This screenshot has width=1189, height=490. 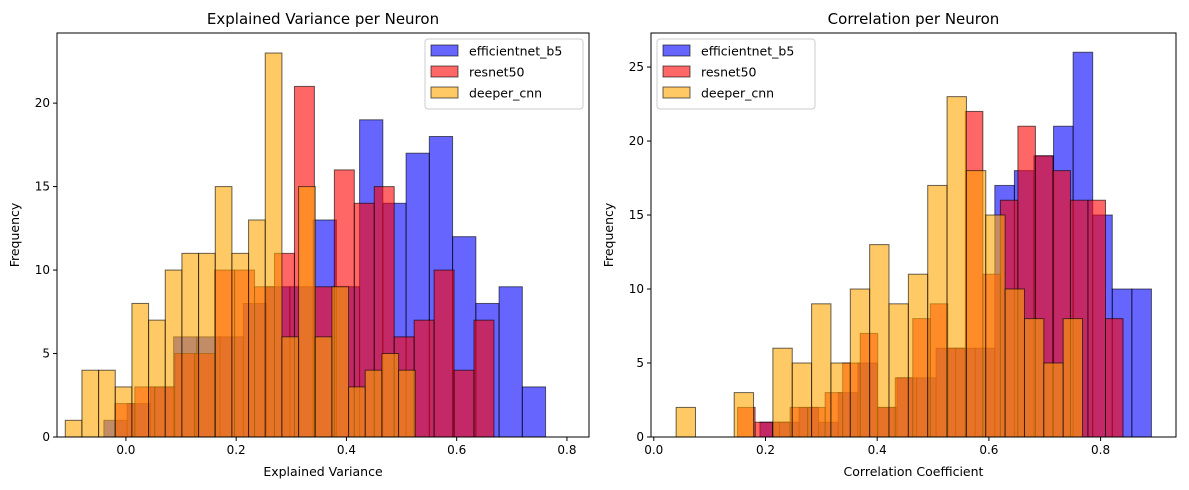 What do you see at coordinates (914, 471) in the screenshot?
I see `x-axis-label: Correlation Coefficient` at bounding box center [914, 471].